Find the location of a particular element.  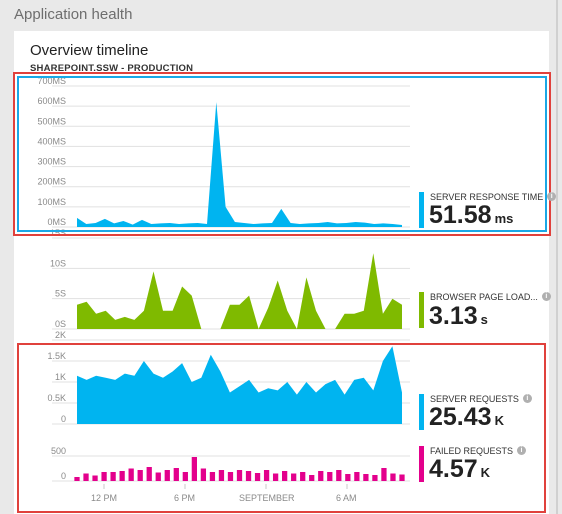

y-tick-label: 1.5K is located at coordinates (56, 356).